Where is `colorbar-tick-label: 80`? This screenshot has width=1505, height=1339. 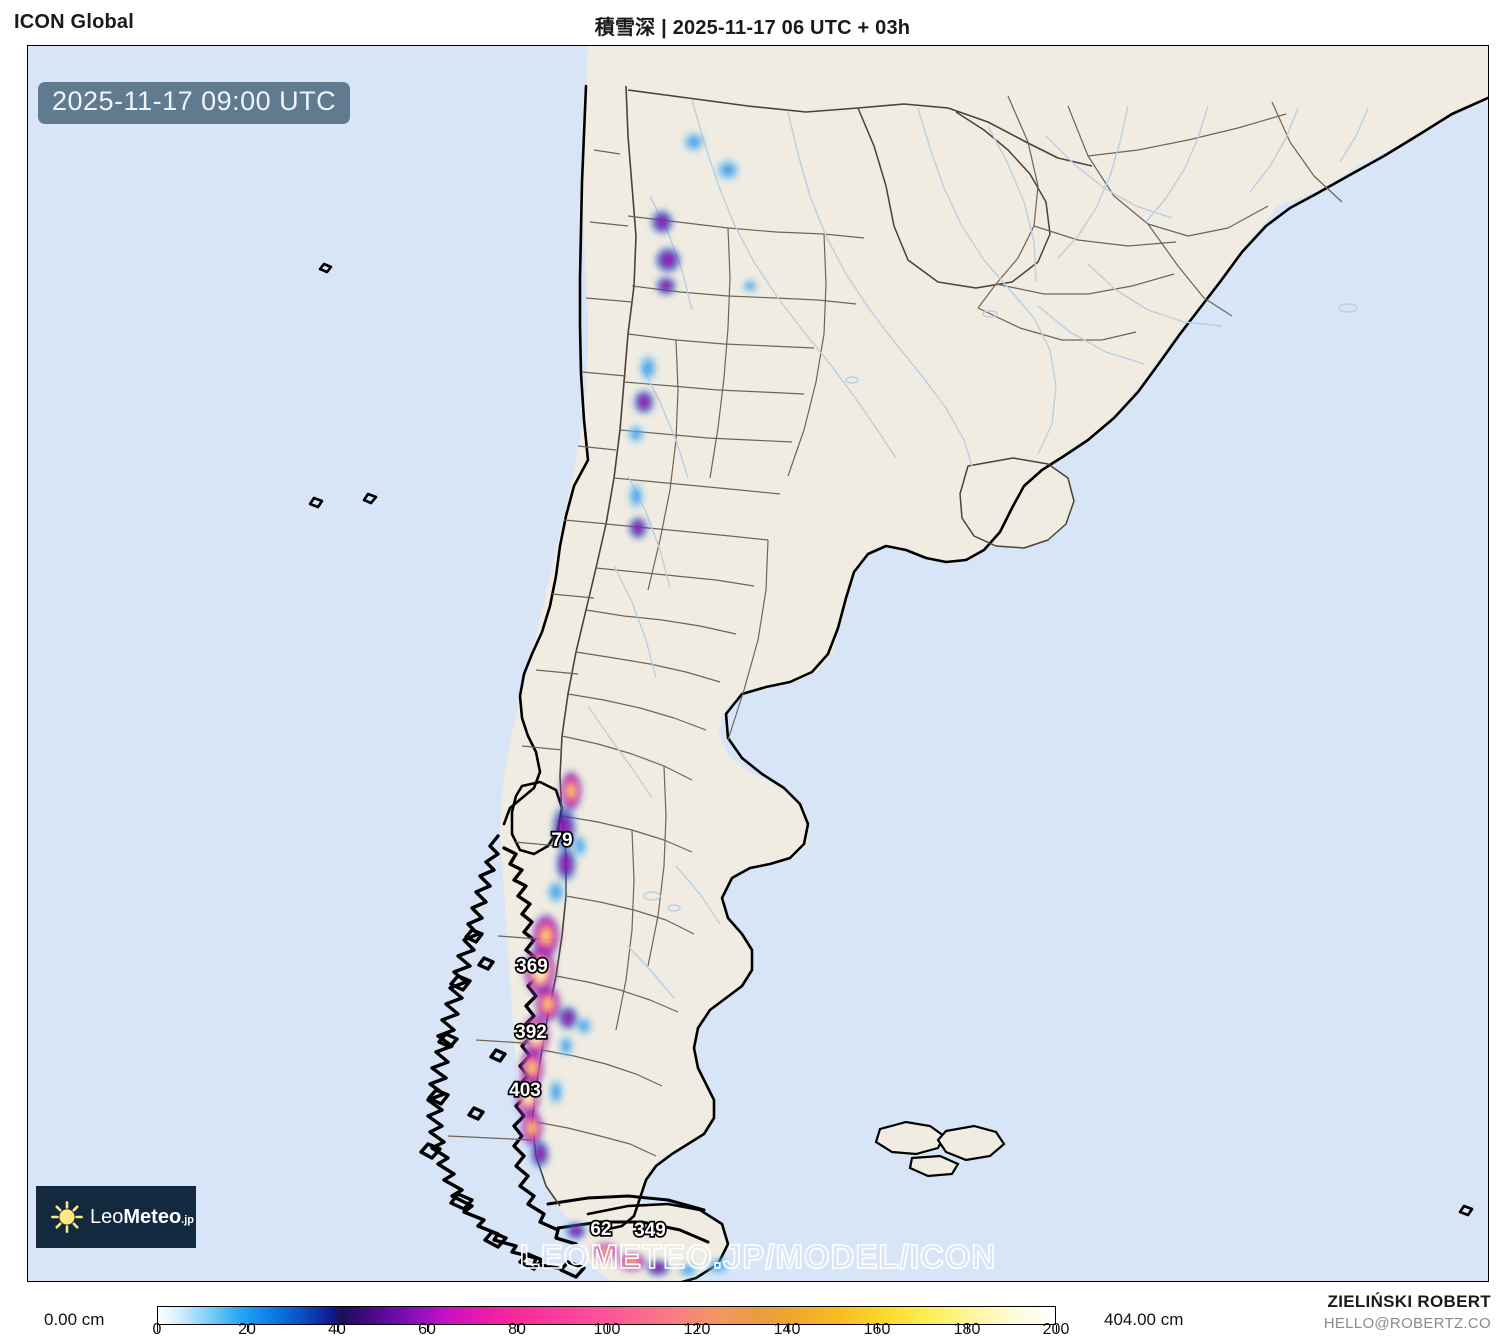 colorbar-tick-label: 80 is located at coordinates (517, 1329).